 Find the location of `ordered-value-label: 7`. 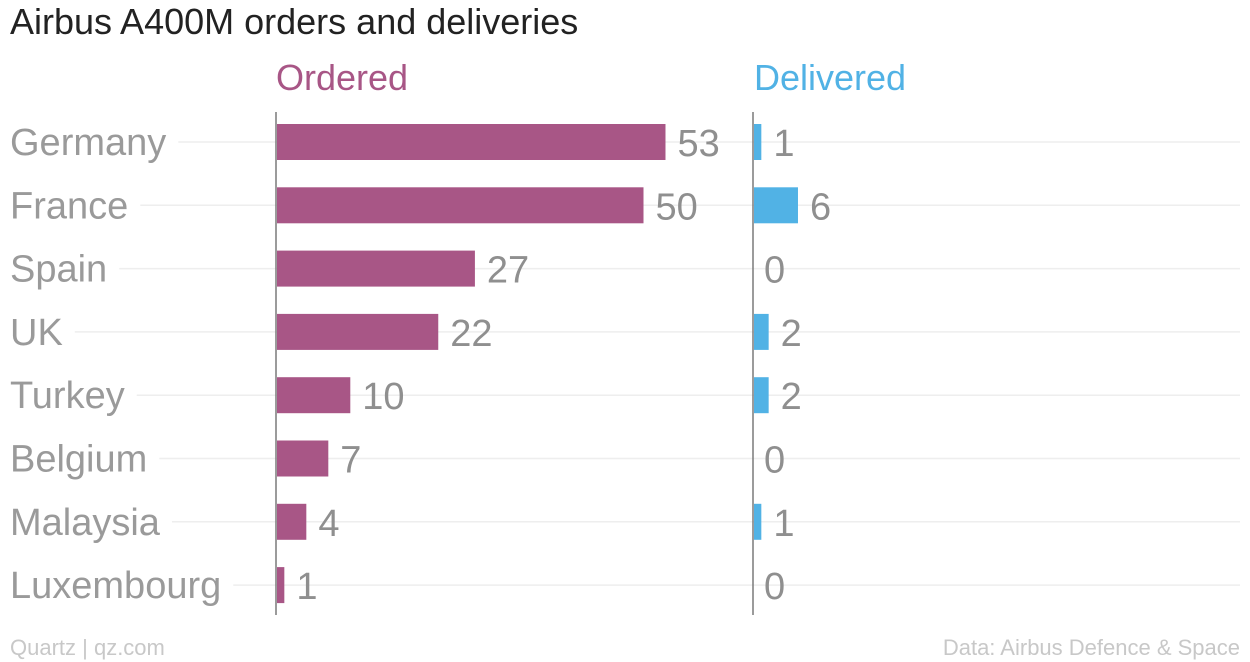

ordered-value-label: 7 is located at coordinates (350, 461).